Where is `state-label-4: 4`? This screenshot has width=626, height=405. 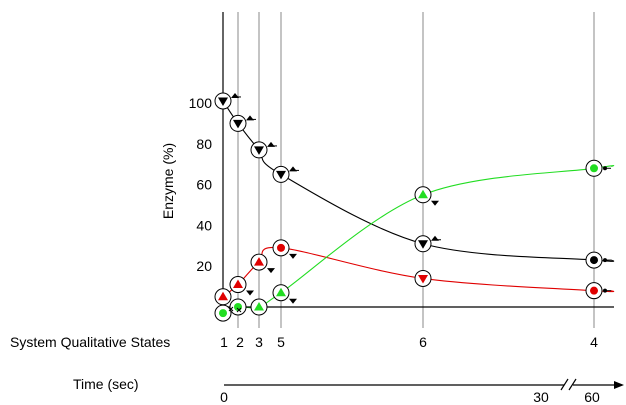 state-label-4: 4 is located at coordinates (594, 342).